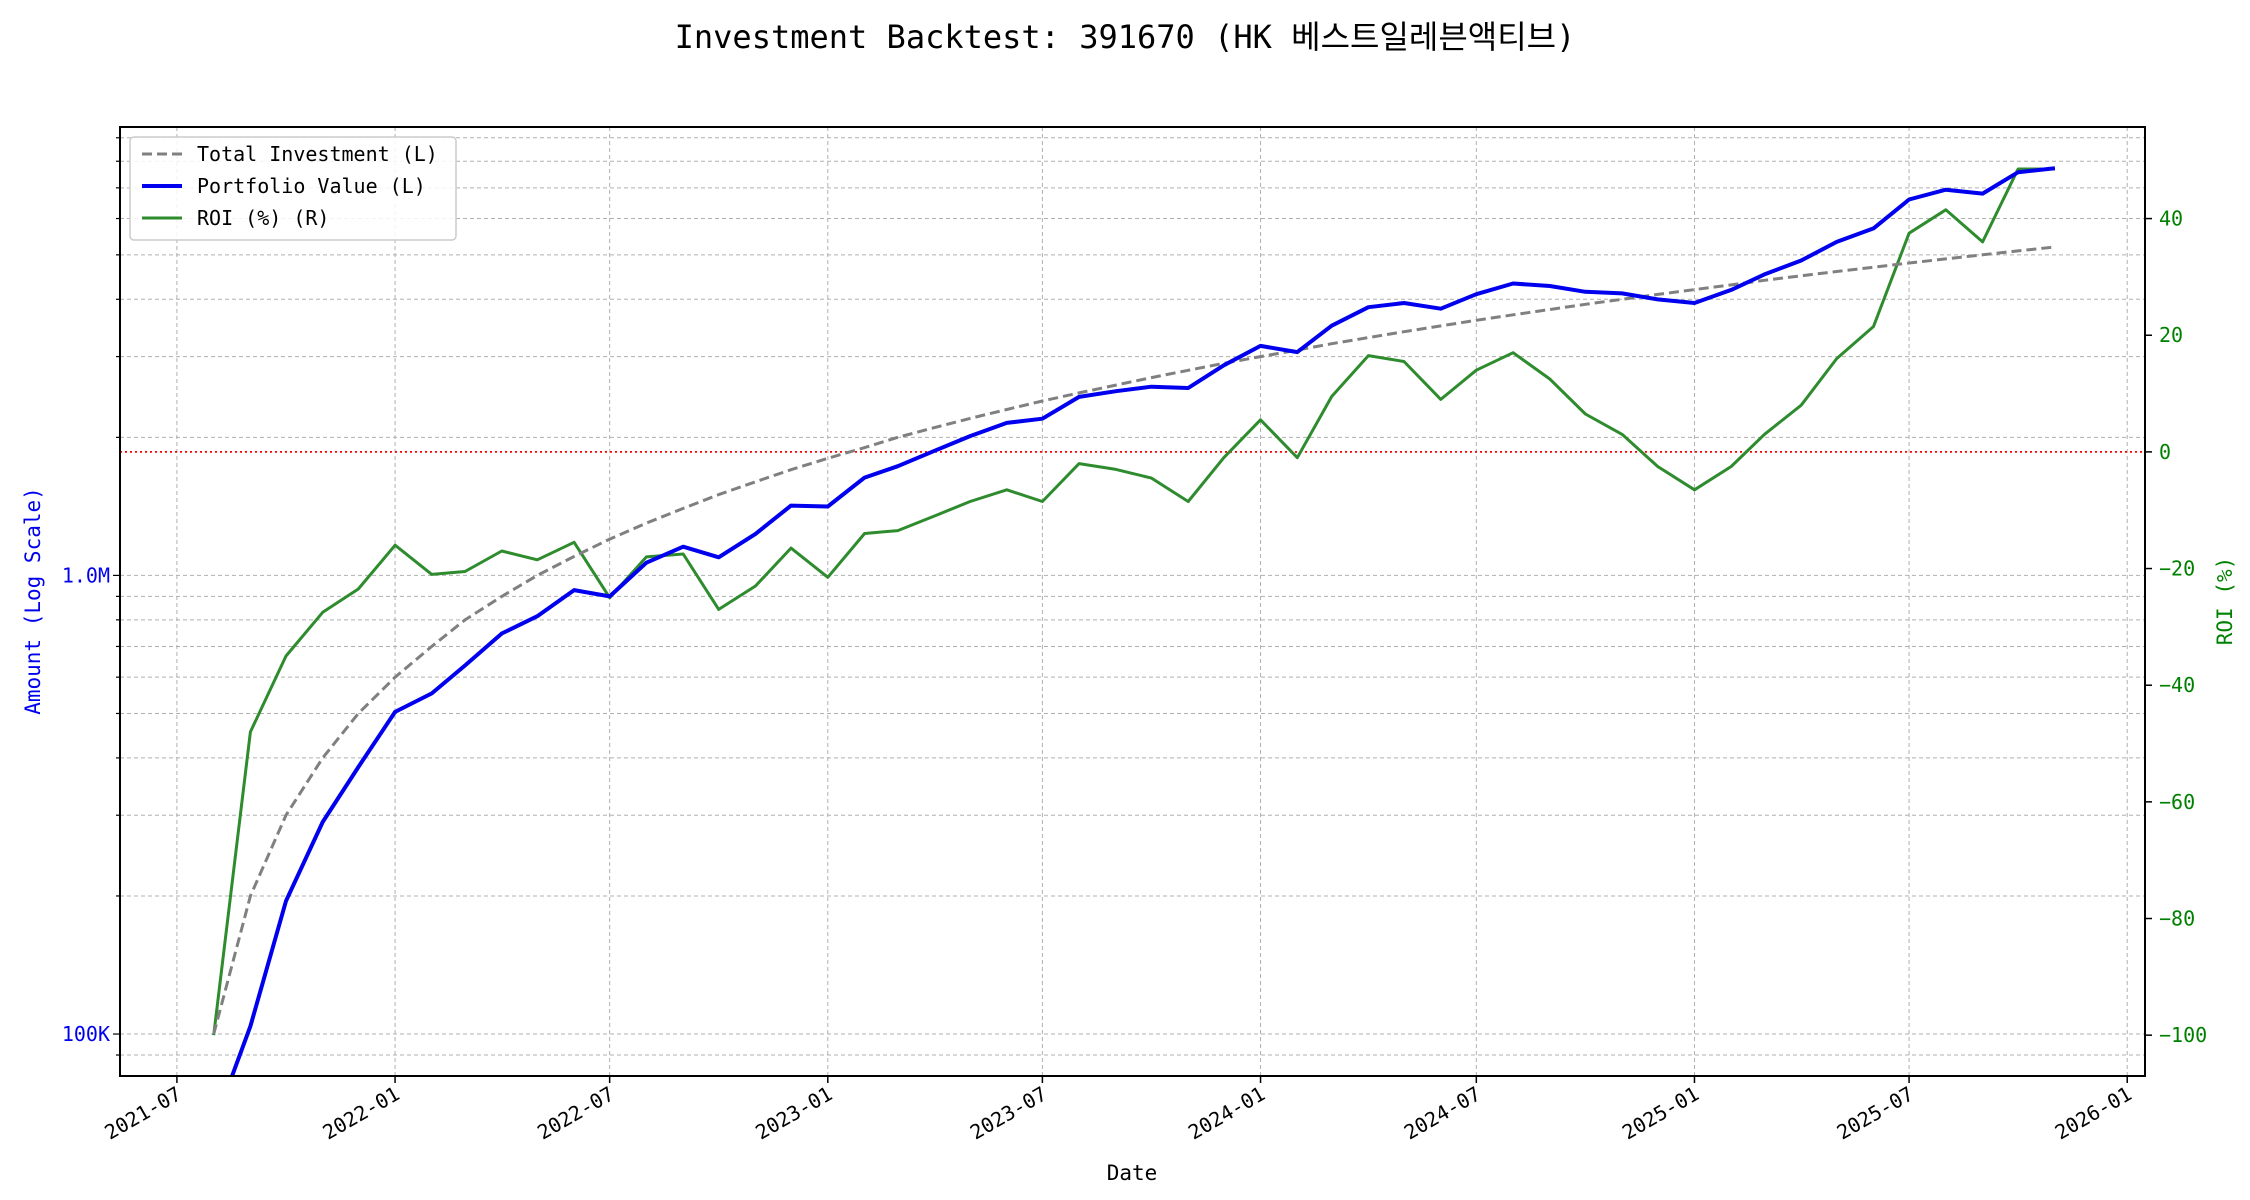 The image size is (2250, 1200). I want to click on legend-label-roi: ROI (%) (R), so click(263, 218).